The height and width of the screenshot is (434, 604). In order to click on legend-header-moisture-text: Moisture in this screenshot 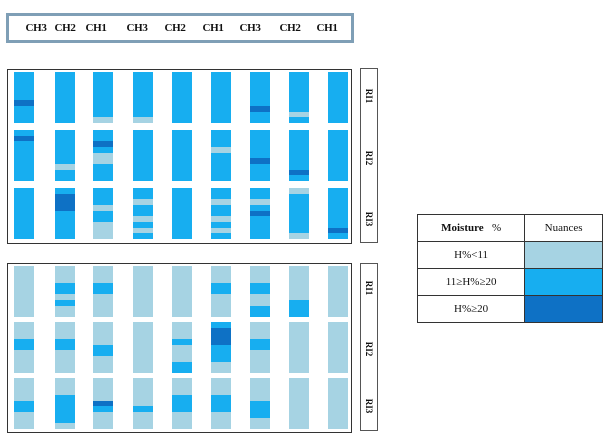, I will do `click(462, 228)`.